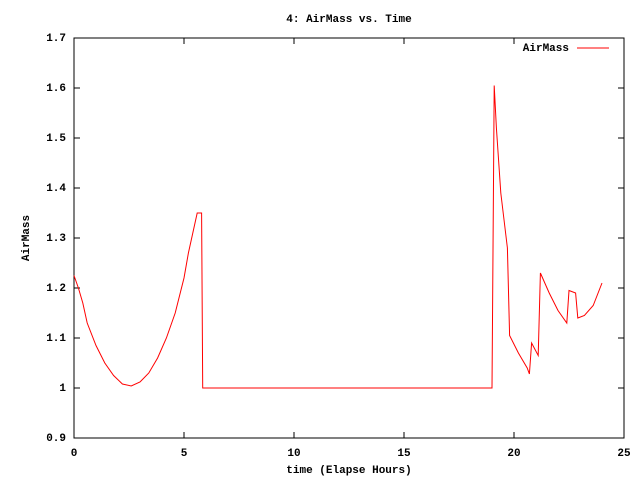  I want to click on chart-title: 4: AirMass vs. Time, so click(349, 20).